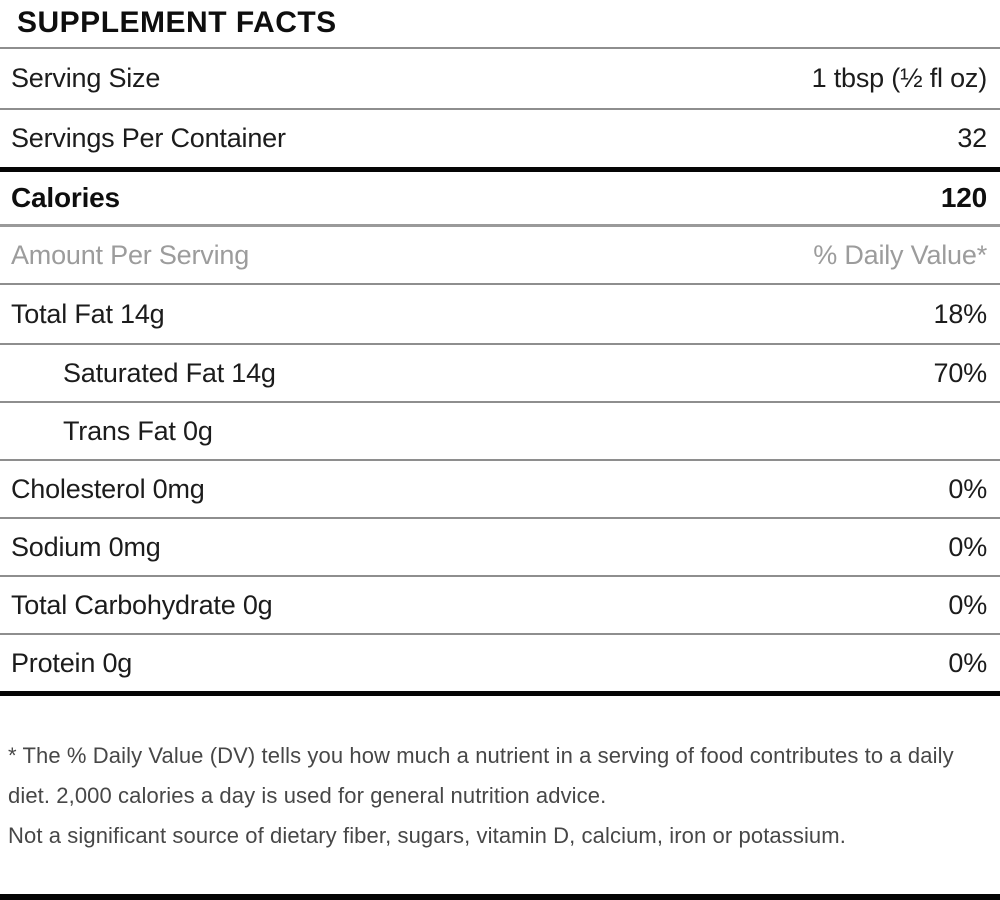 This screenshot has width=1000, height=900. Describe the element at coordinates (88, 313) in the screenshot. I see `row-label: Total Fat 14g` at that location.